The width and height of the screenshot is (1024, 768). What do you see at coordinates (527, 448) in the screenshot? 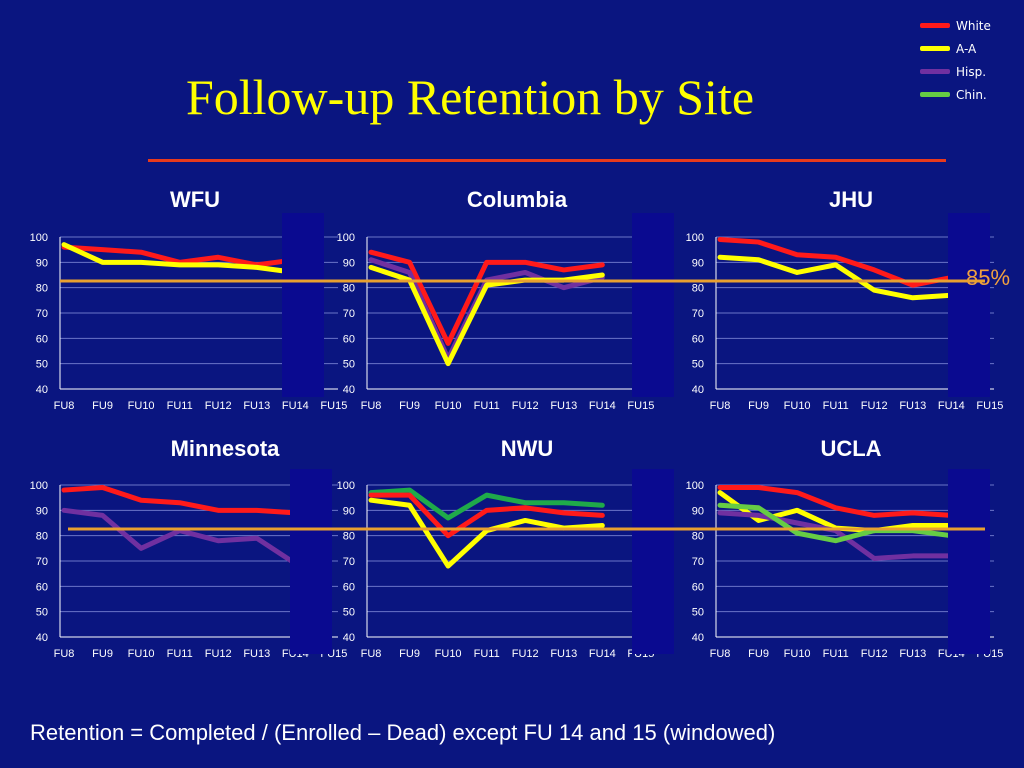
I see `chart-title-nwu: NWU` at bounding box center [527, 448].